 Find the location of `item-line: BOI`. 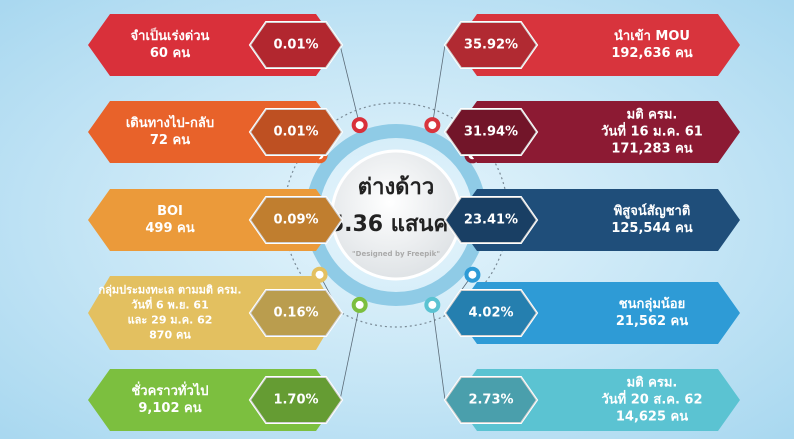

item-line: BOI is located at coordinates (170, 211).